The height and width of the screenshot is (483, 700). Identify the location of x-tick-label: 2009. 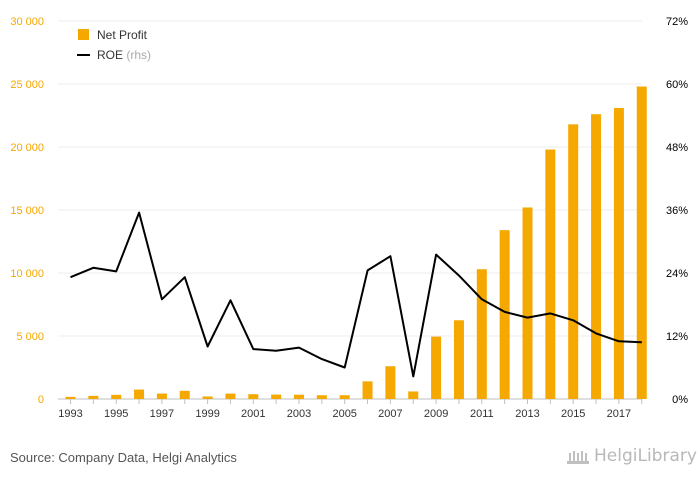
(436, 414).